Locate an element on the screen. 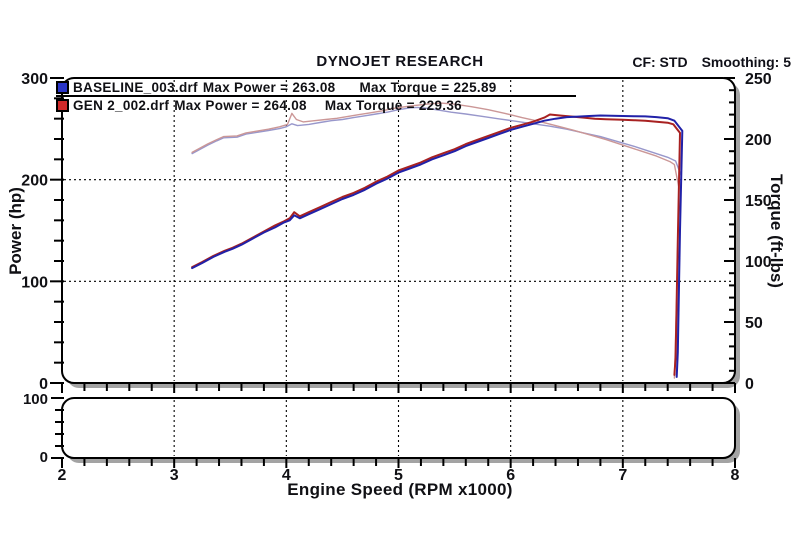  power-axis-title: Power (hp) is located at coordinates (15, 231).